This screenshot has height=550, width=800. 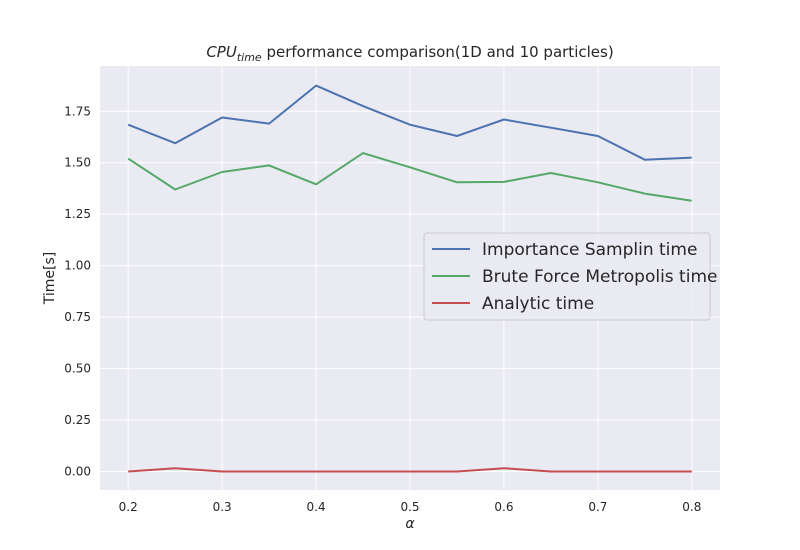 I want to click on y-tick-label: 1.75, so click(x=77, y=111).